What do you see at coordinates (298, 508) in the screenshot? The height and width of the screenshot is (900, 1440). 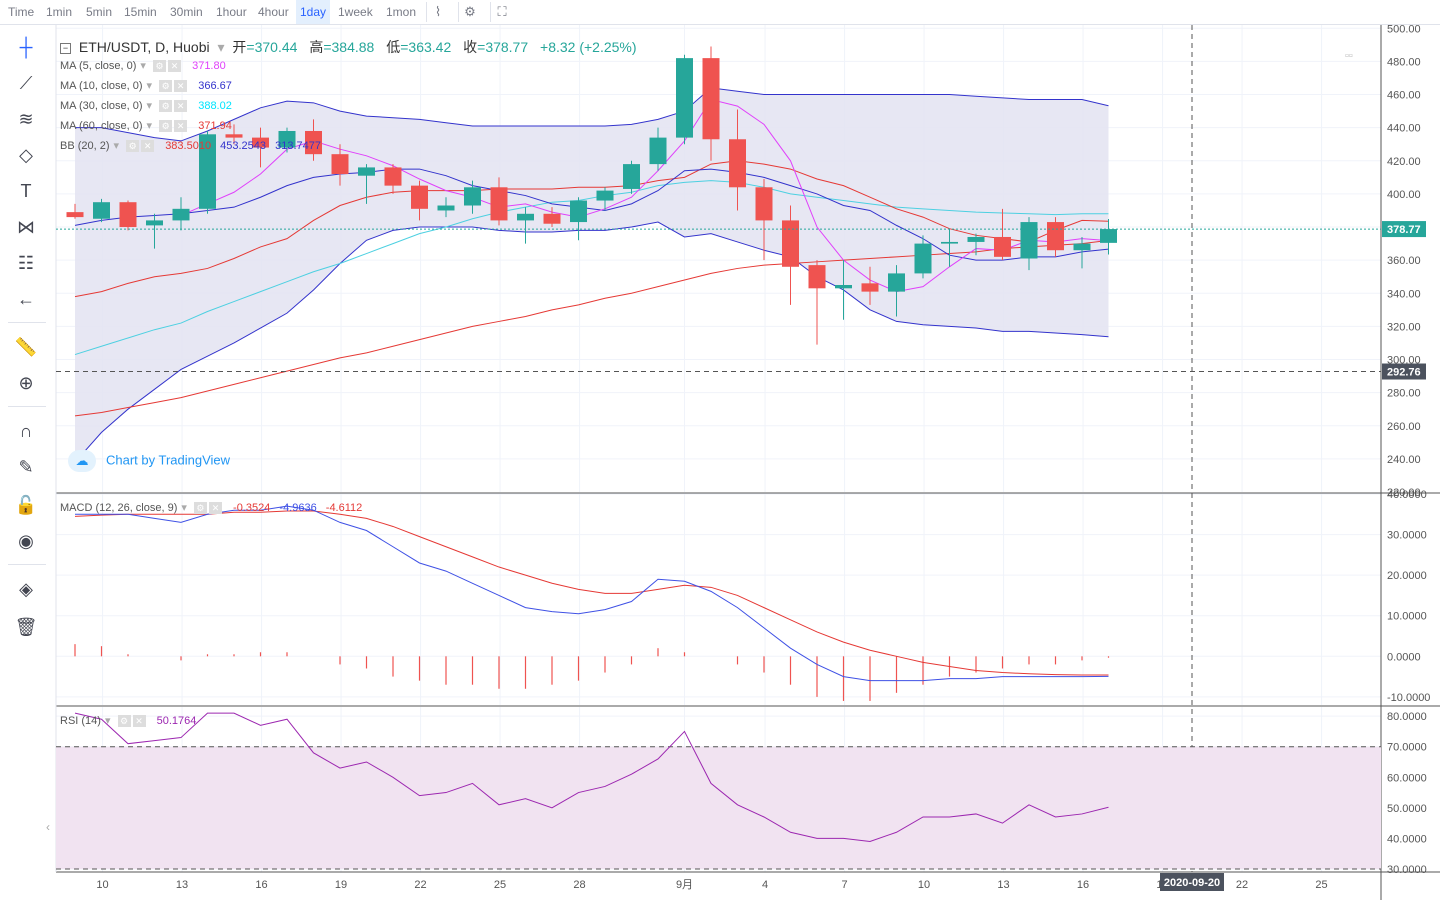 I see `macd-value: -4.9636` at bounding box center [298, 508].